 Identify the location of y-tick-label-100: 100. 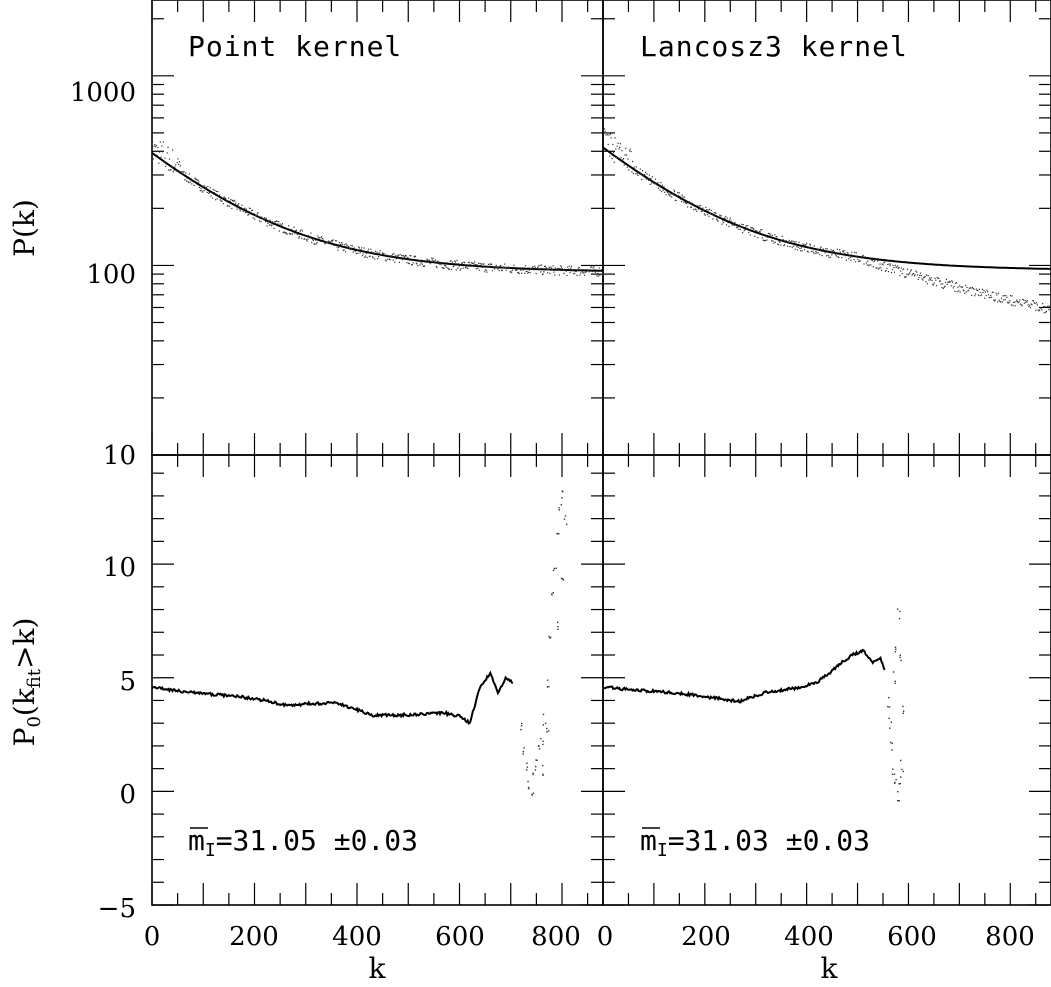
(111, 275).